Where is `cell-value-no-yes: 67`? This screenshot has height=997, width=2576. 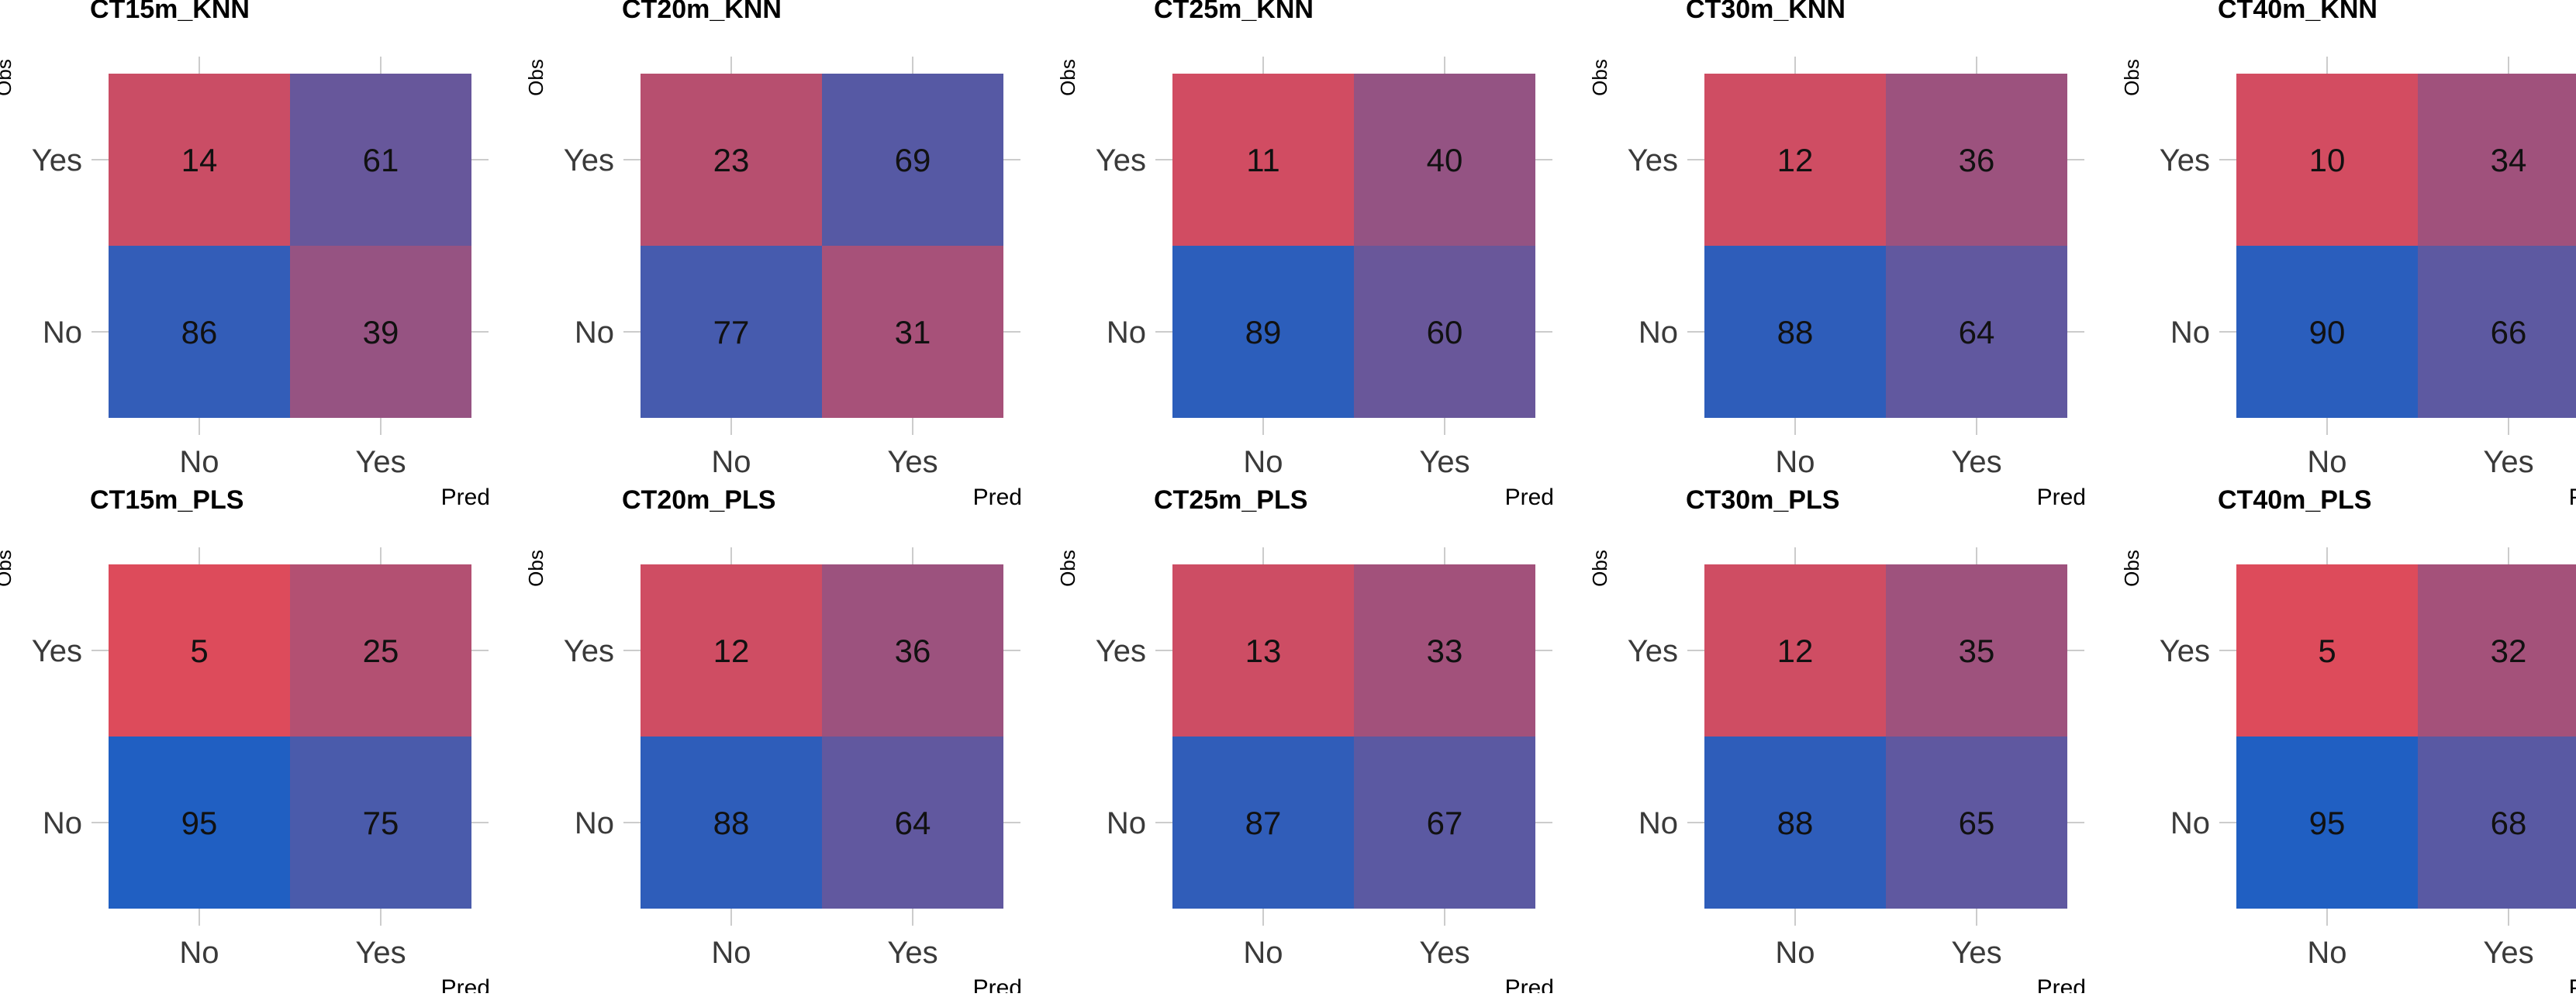
cell-value-no-yes: 67 is located at coordinates (1445, 823).